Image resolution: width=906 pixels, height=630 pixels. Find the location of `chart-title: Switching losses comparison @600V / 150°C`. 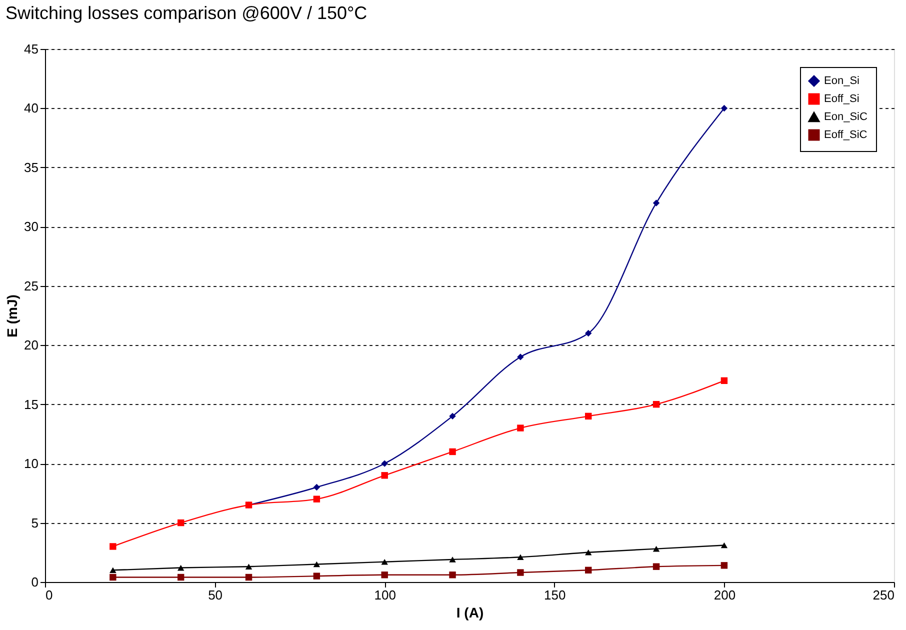

chart-title: Switching losses comparison @600V / 150°C is located at coordinates (187, 13).